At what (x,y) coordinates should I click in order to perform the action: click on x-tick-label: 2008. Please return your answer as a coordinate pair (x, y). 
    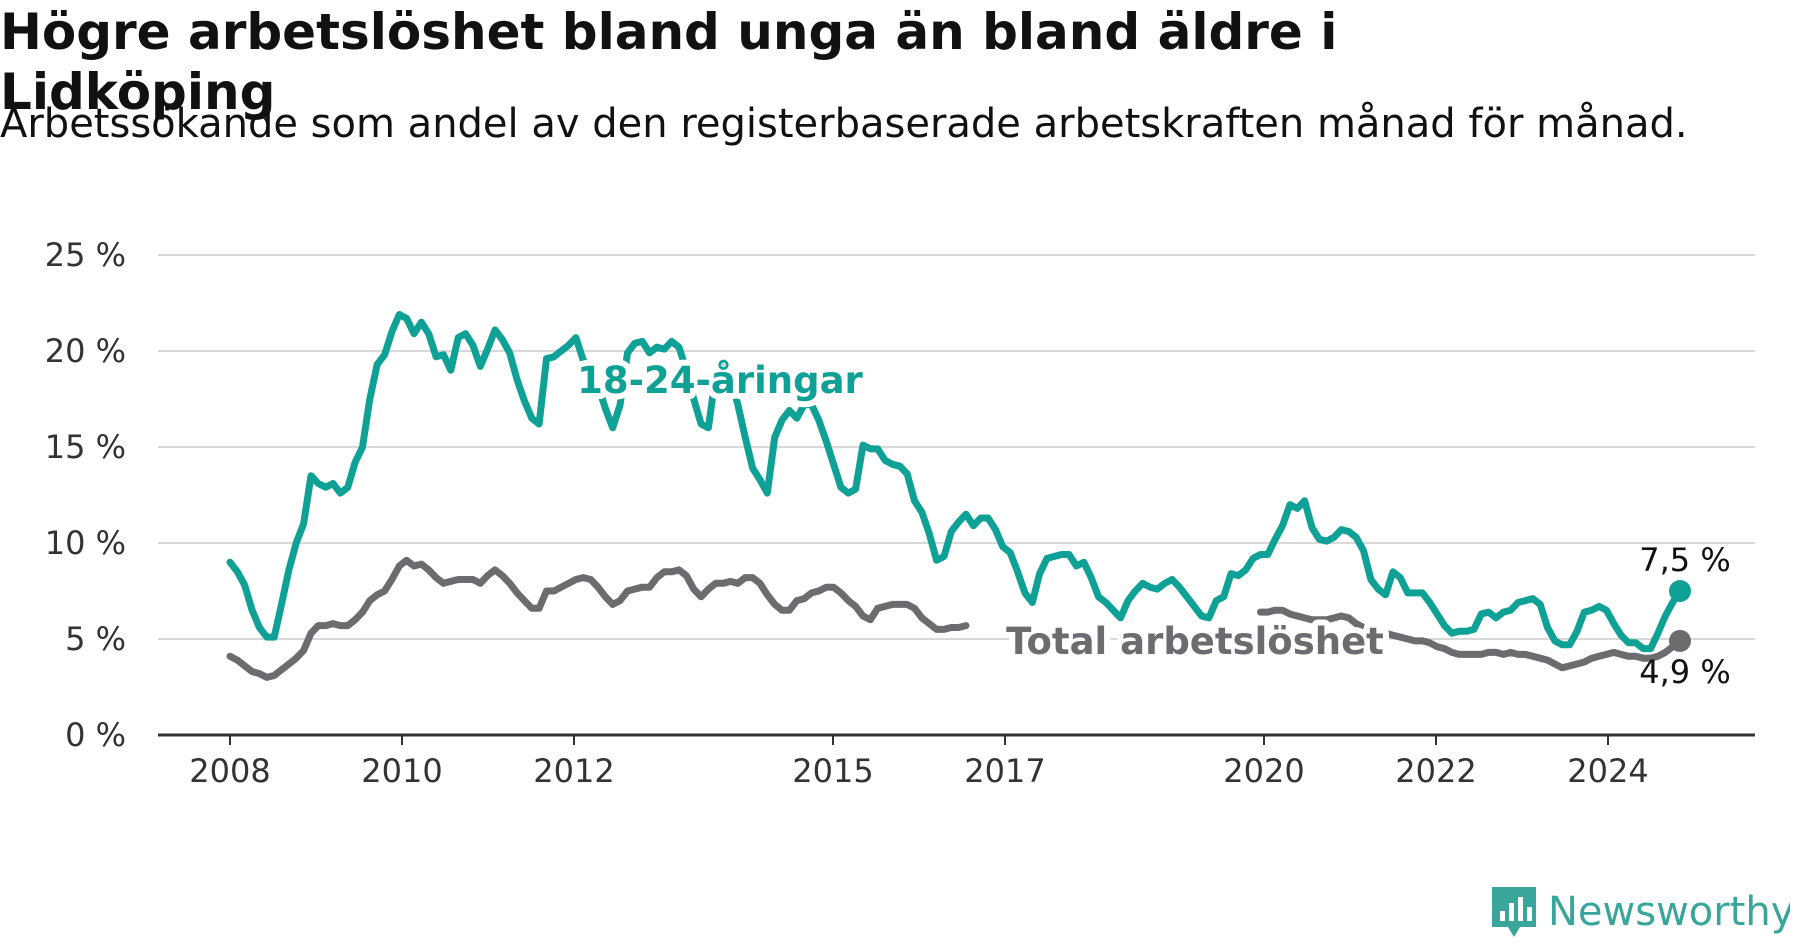
    Looking at the image, I should click on (229, 771).